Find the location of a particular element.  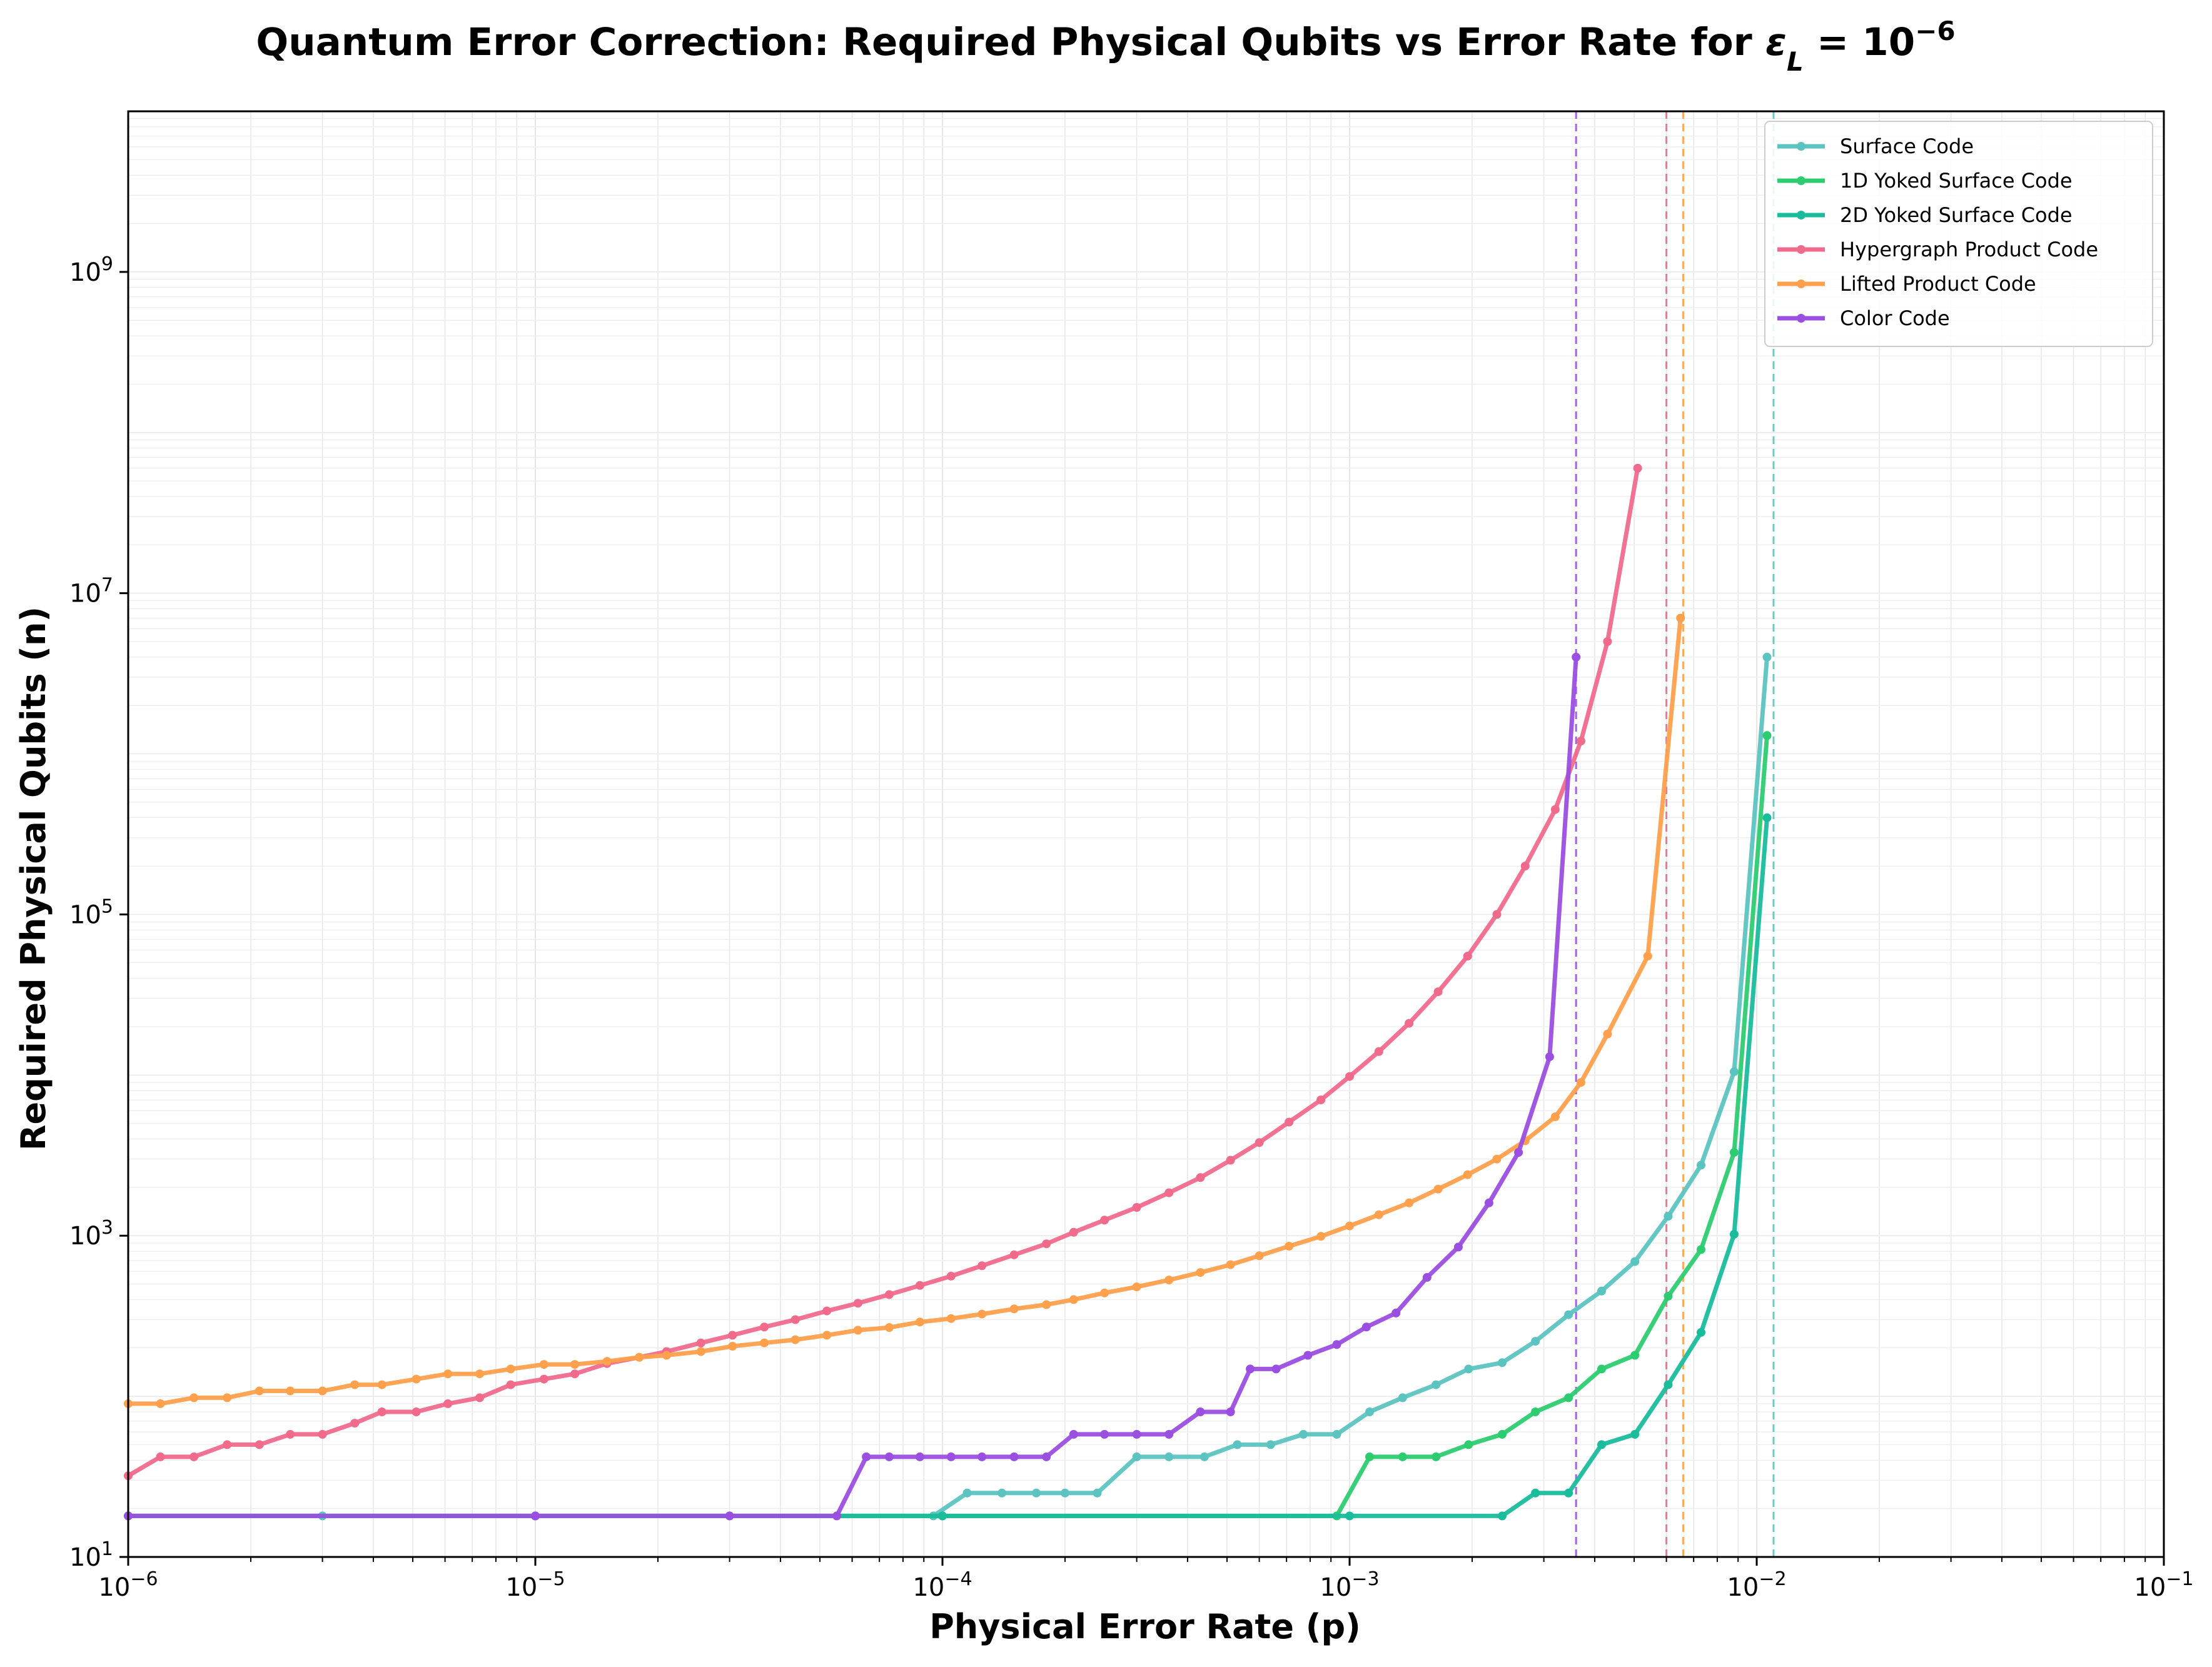

legend-label: Lifted Product Code is located at coordinates (1938, 284).